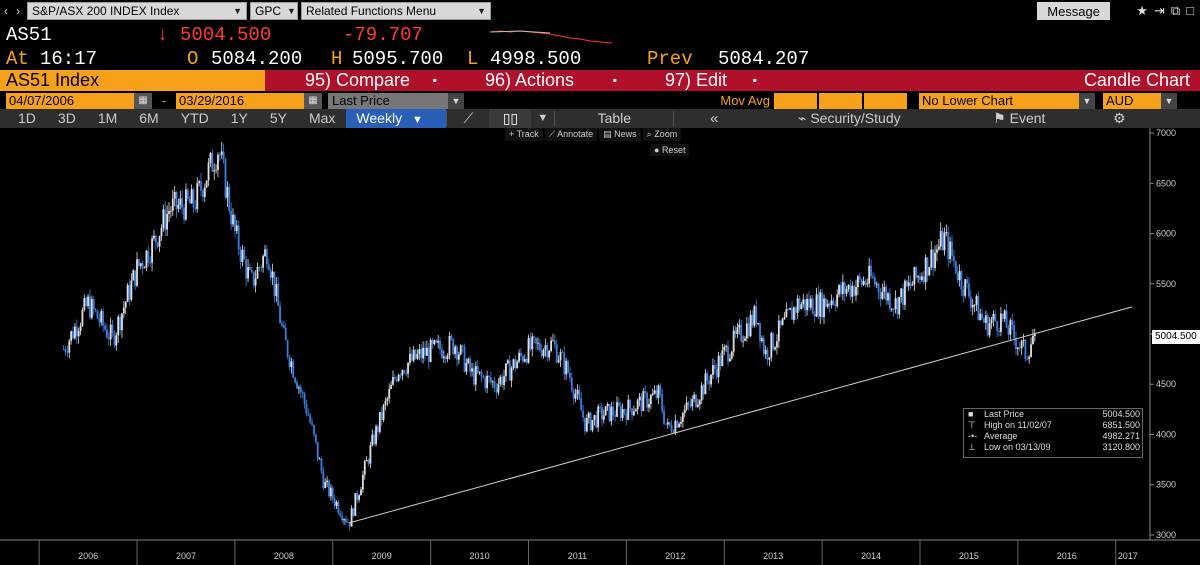 This screenshot has width=1200, height=565. What do you see at coordinates (510, 118) in the screenshot?
I see `candle-chart-icon: ▯▯` at bounding box center [510, 118].